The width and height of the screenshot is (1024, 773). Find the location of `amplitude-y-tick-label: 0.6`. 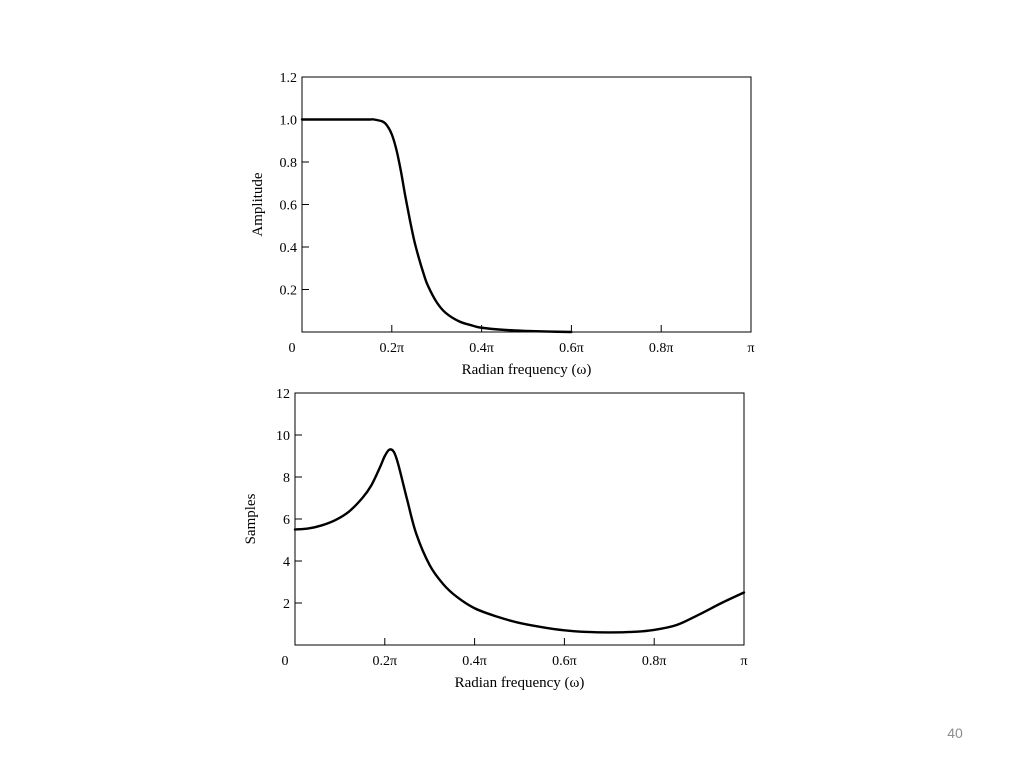

amplitude-y-tick-label: 0.6 is located at coordinates (289, 206).